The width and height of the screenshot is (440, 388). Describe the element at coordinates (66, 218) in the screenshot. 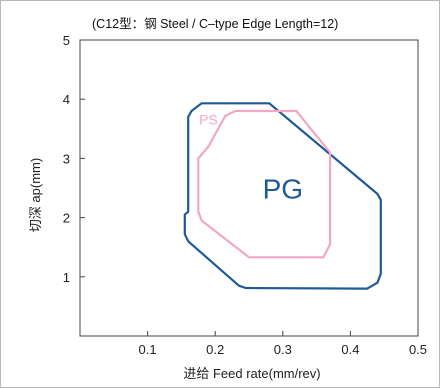

I see `y-tick-label: 2` at that location.